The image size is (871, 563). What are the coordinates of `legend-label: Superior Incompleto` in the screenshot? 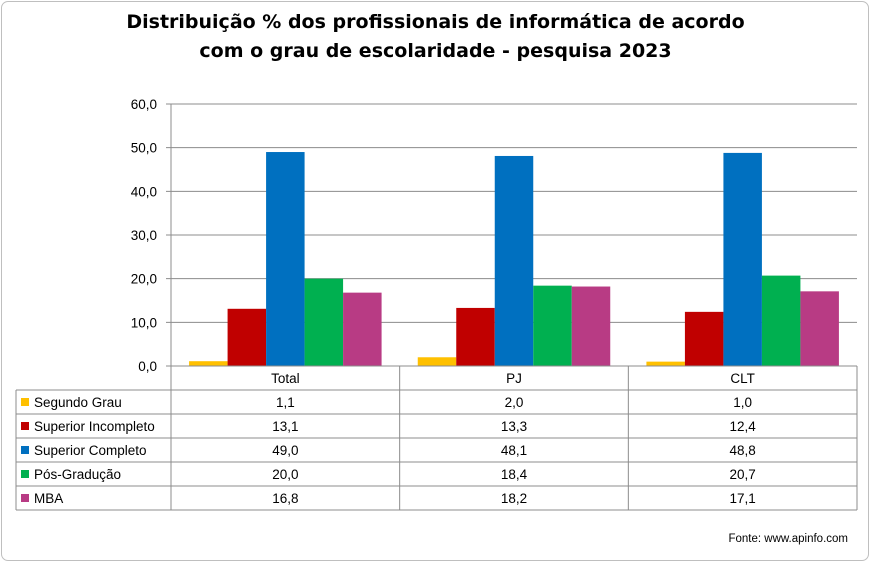 It's located at (94, 426).